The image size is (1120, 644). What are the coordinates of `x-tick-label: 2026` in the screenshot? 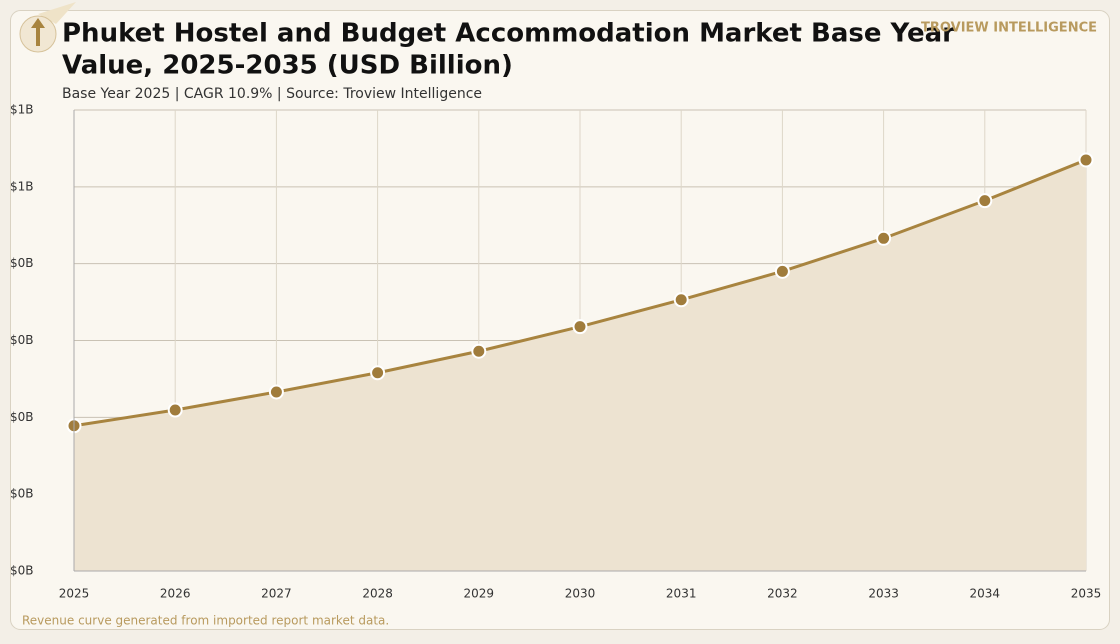 It's located at (175, 594).